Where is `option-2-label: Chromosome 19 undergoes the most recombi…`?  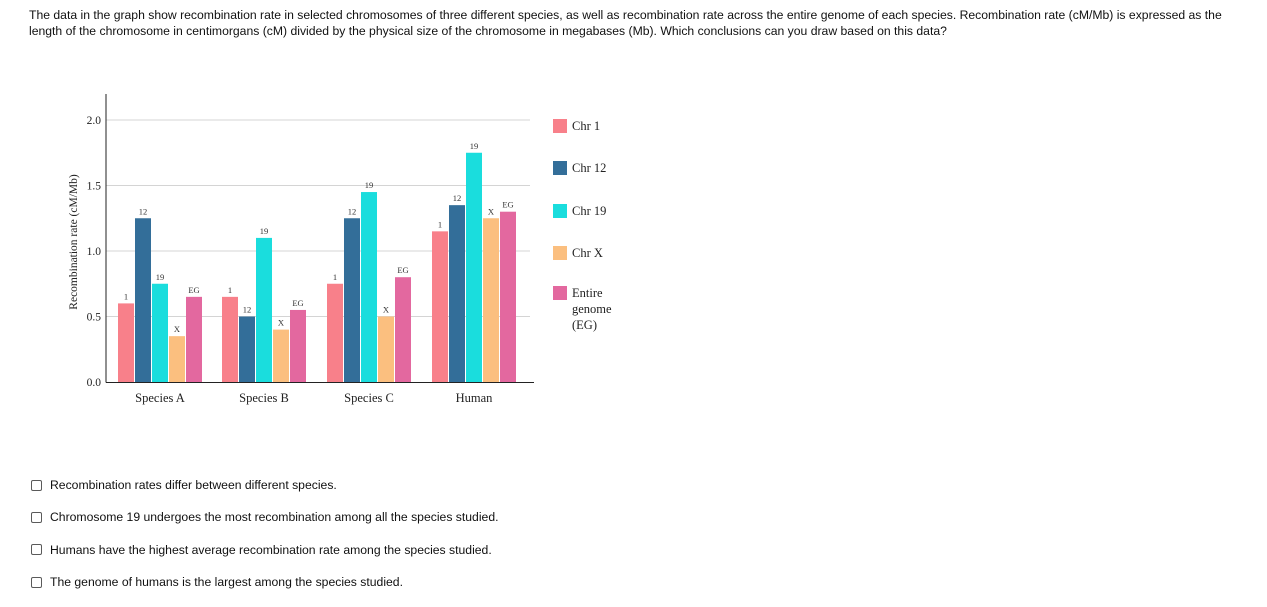
option-2-label: Chromosome 19 undergoes the most recombi… is located at coordinates (274, 517).